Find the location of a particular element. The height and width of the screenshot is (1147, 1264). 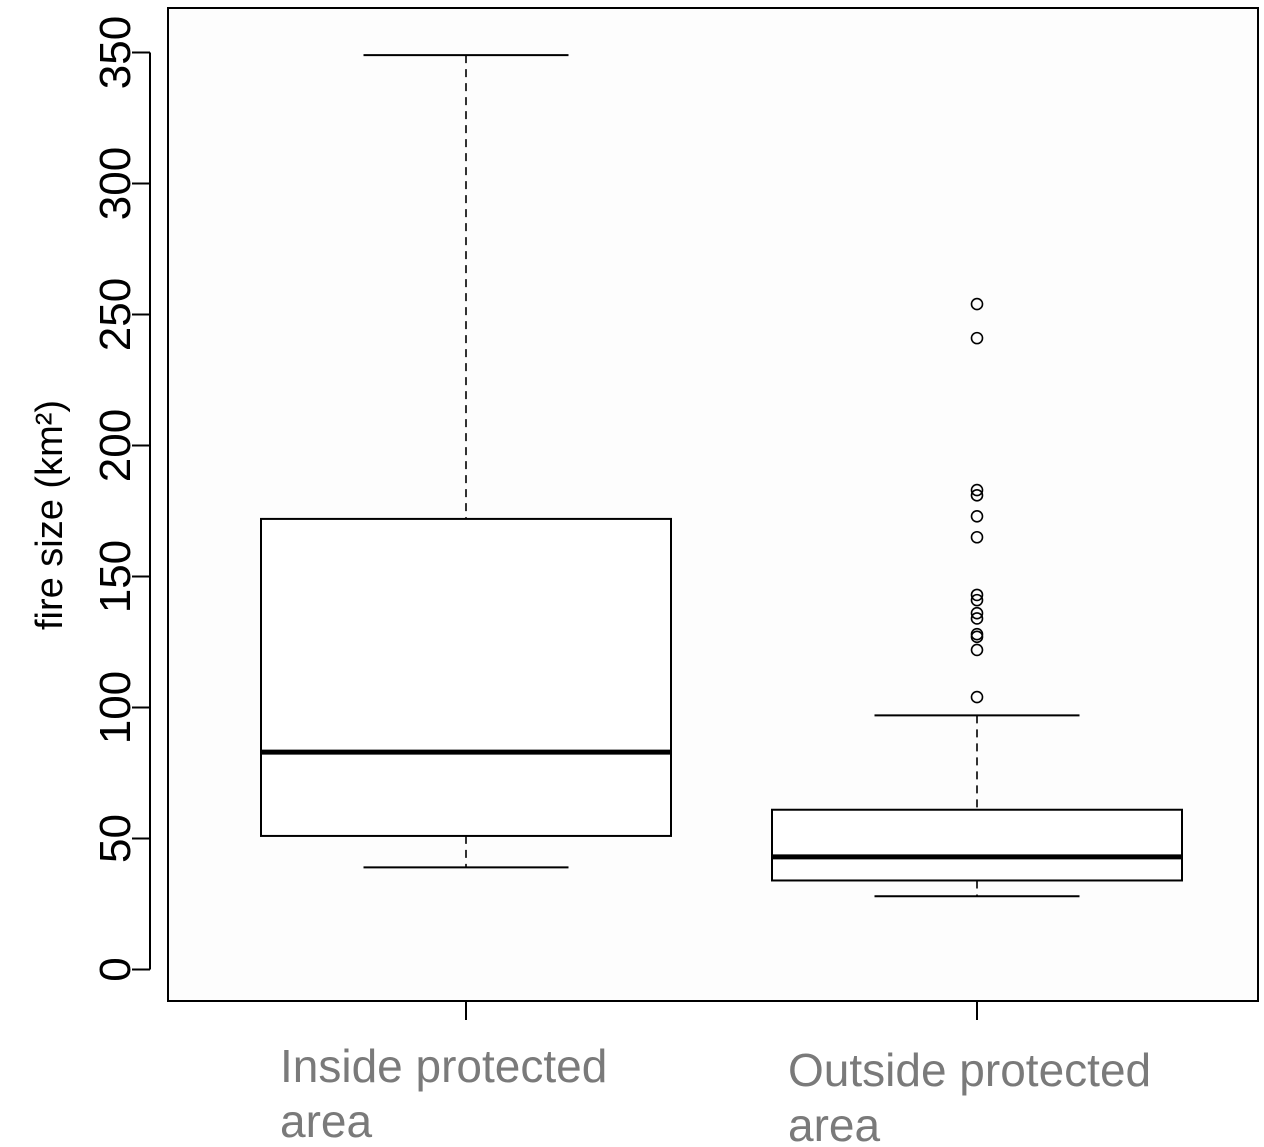

category-label-inside-line1: Inside protected is located at coordinates (443, 1066).